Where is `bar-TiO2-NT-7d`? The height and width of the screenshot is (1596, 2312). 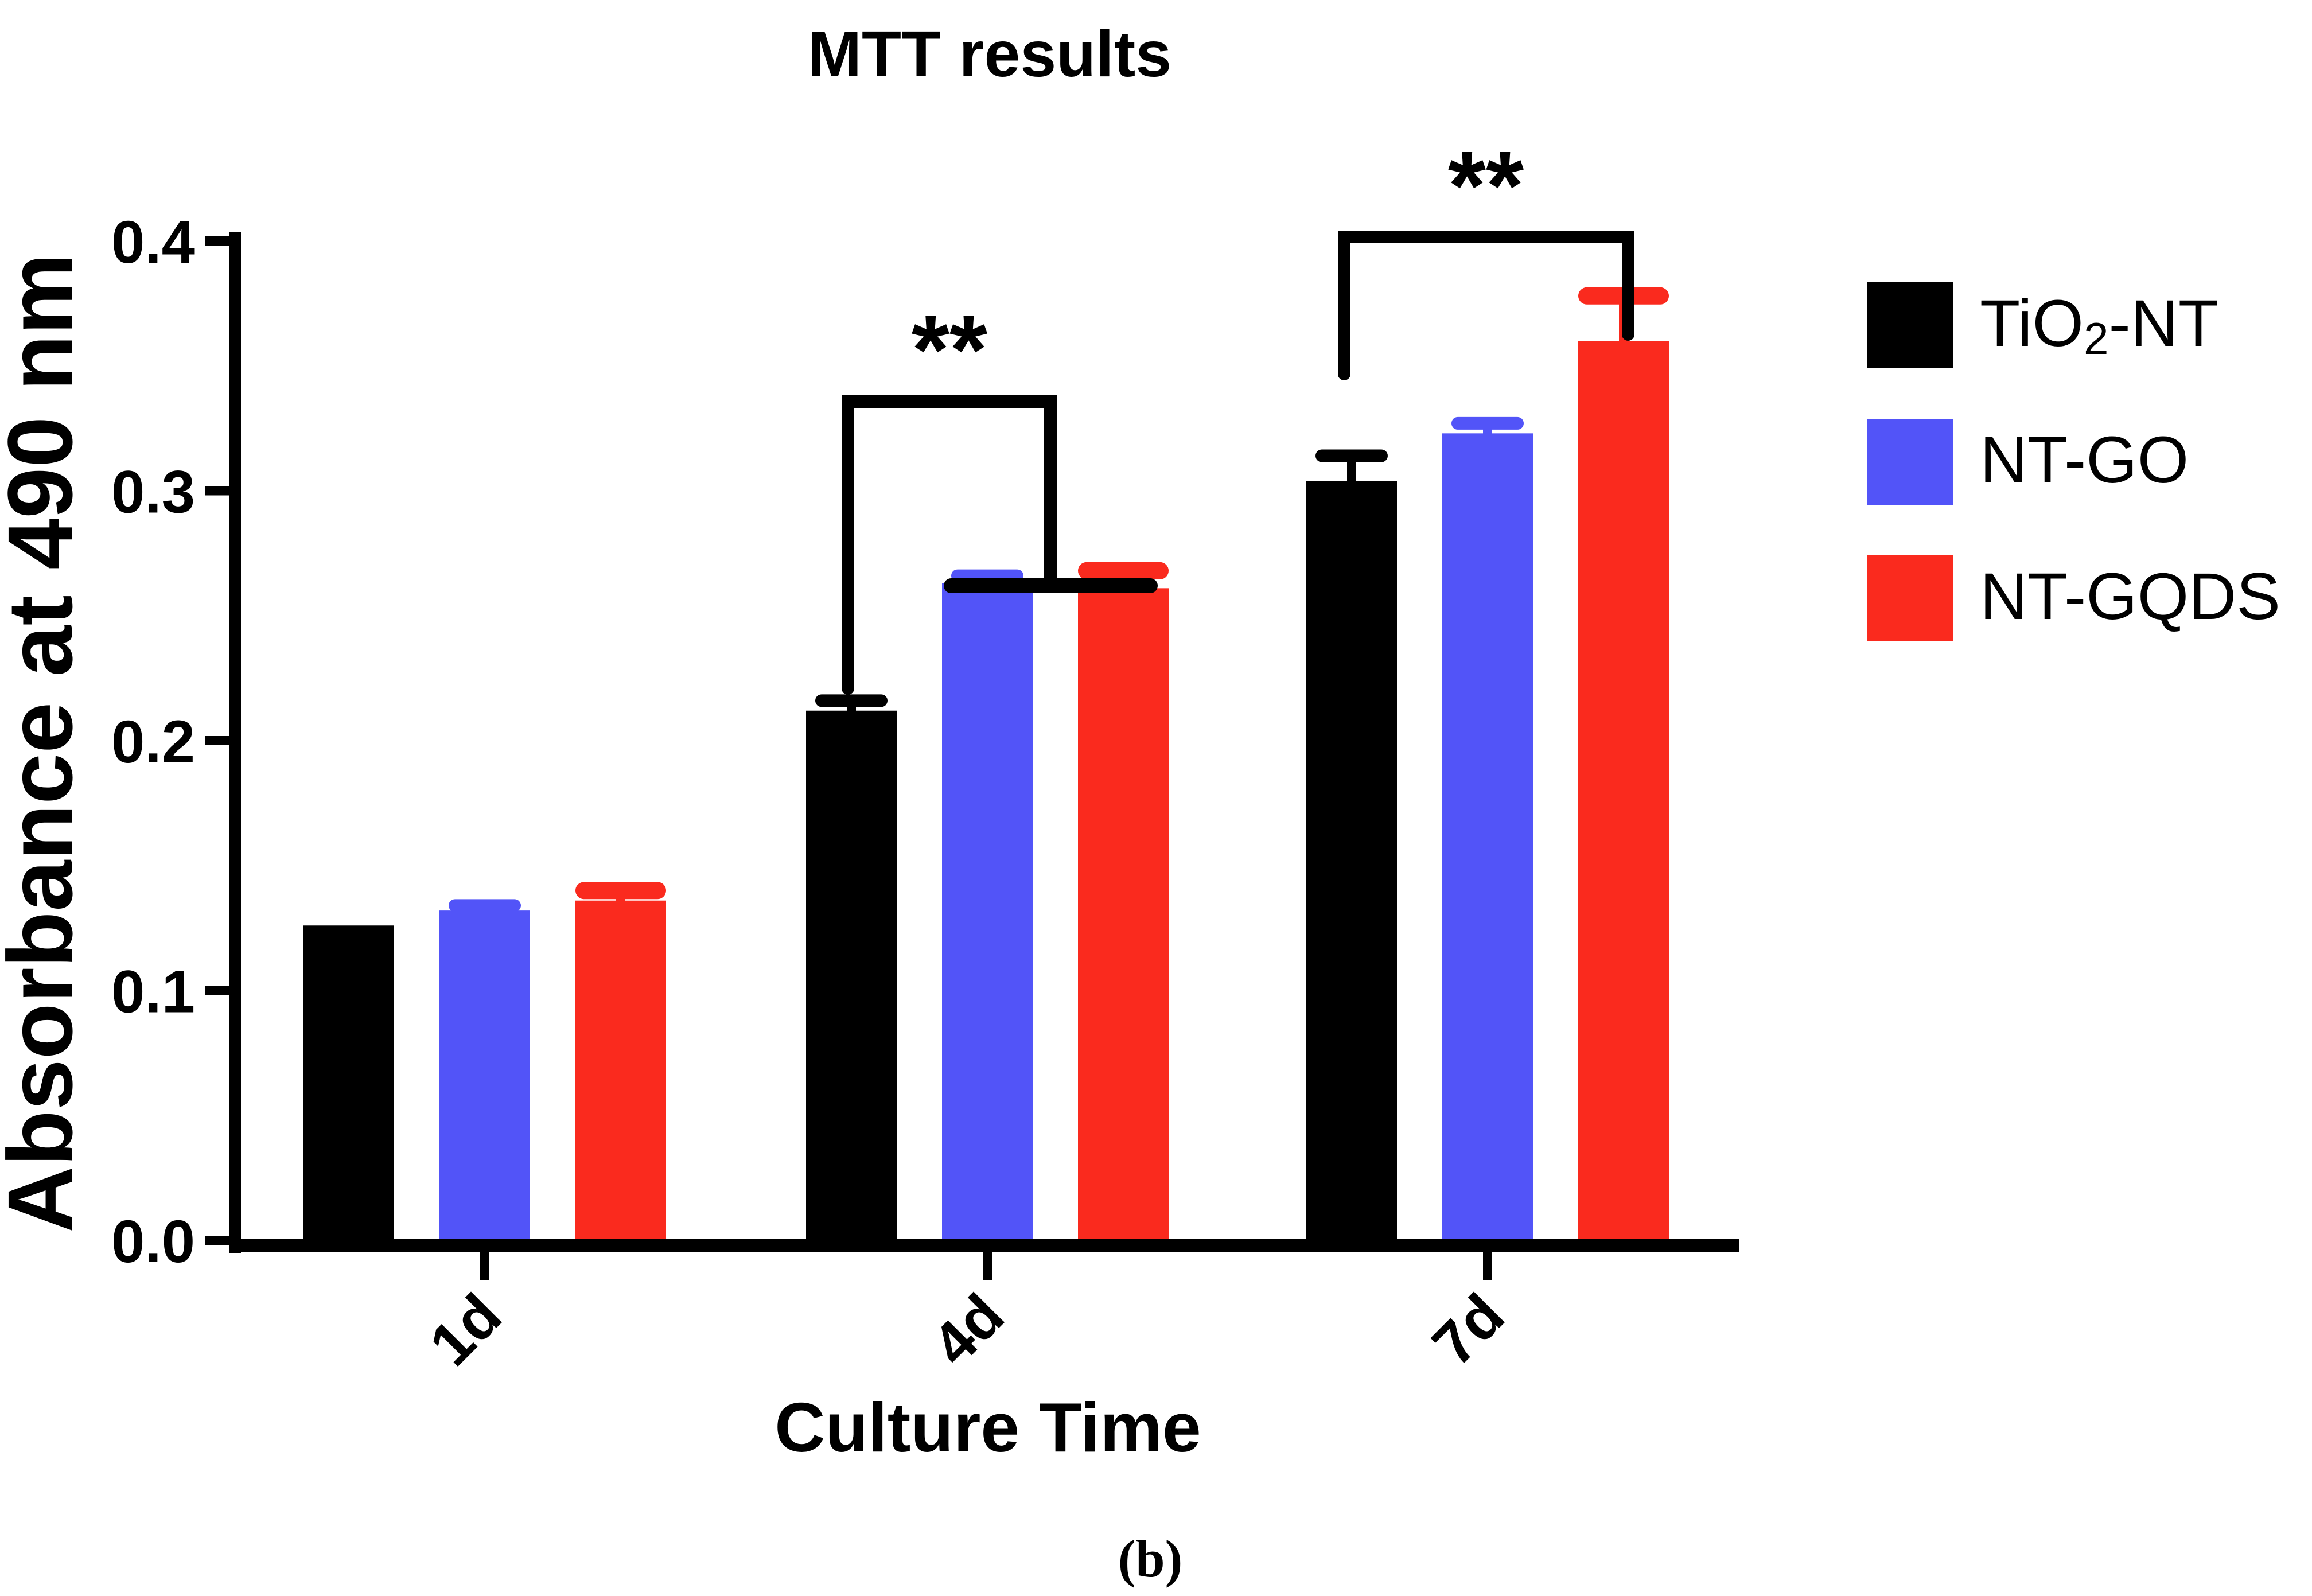 bar-TiO2-NT-7d is located at coordinates (1351, 863).